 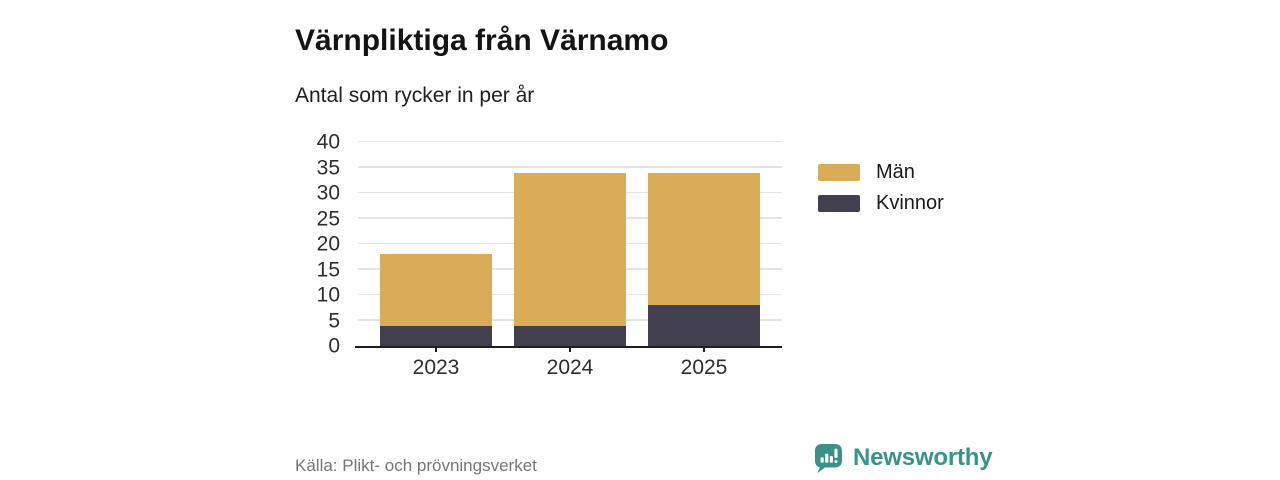 I want to click on bar-segment-män-2023, so click(x=436, y=290).